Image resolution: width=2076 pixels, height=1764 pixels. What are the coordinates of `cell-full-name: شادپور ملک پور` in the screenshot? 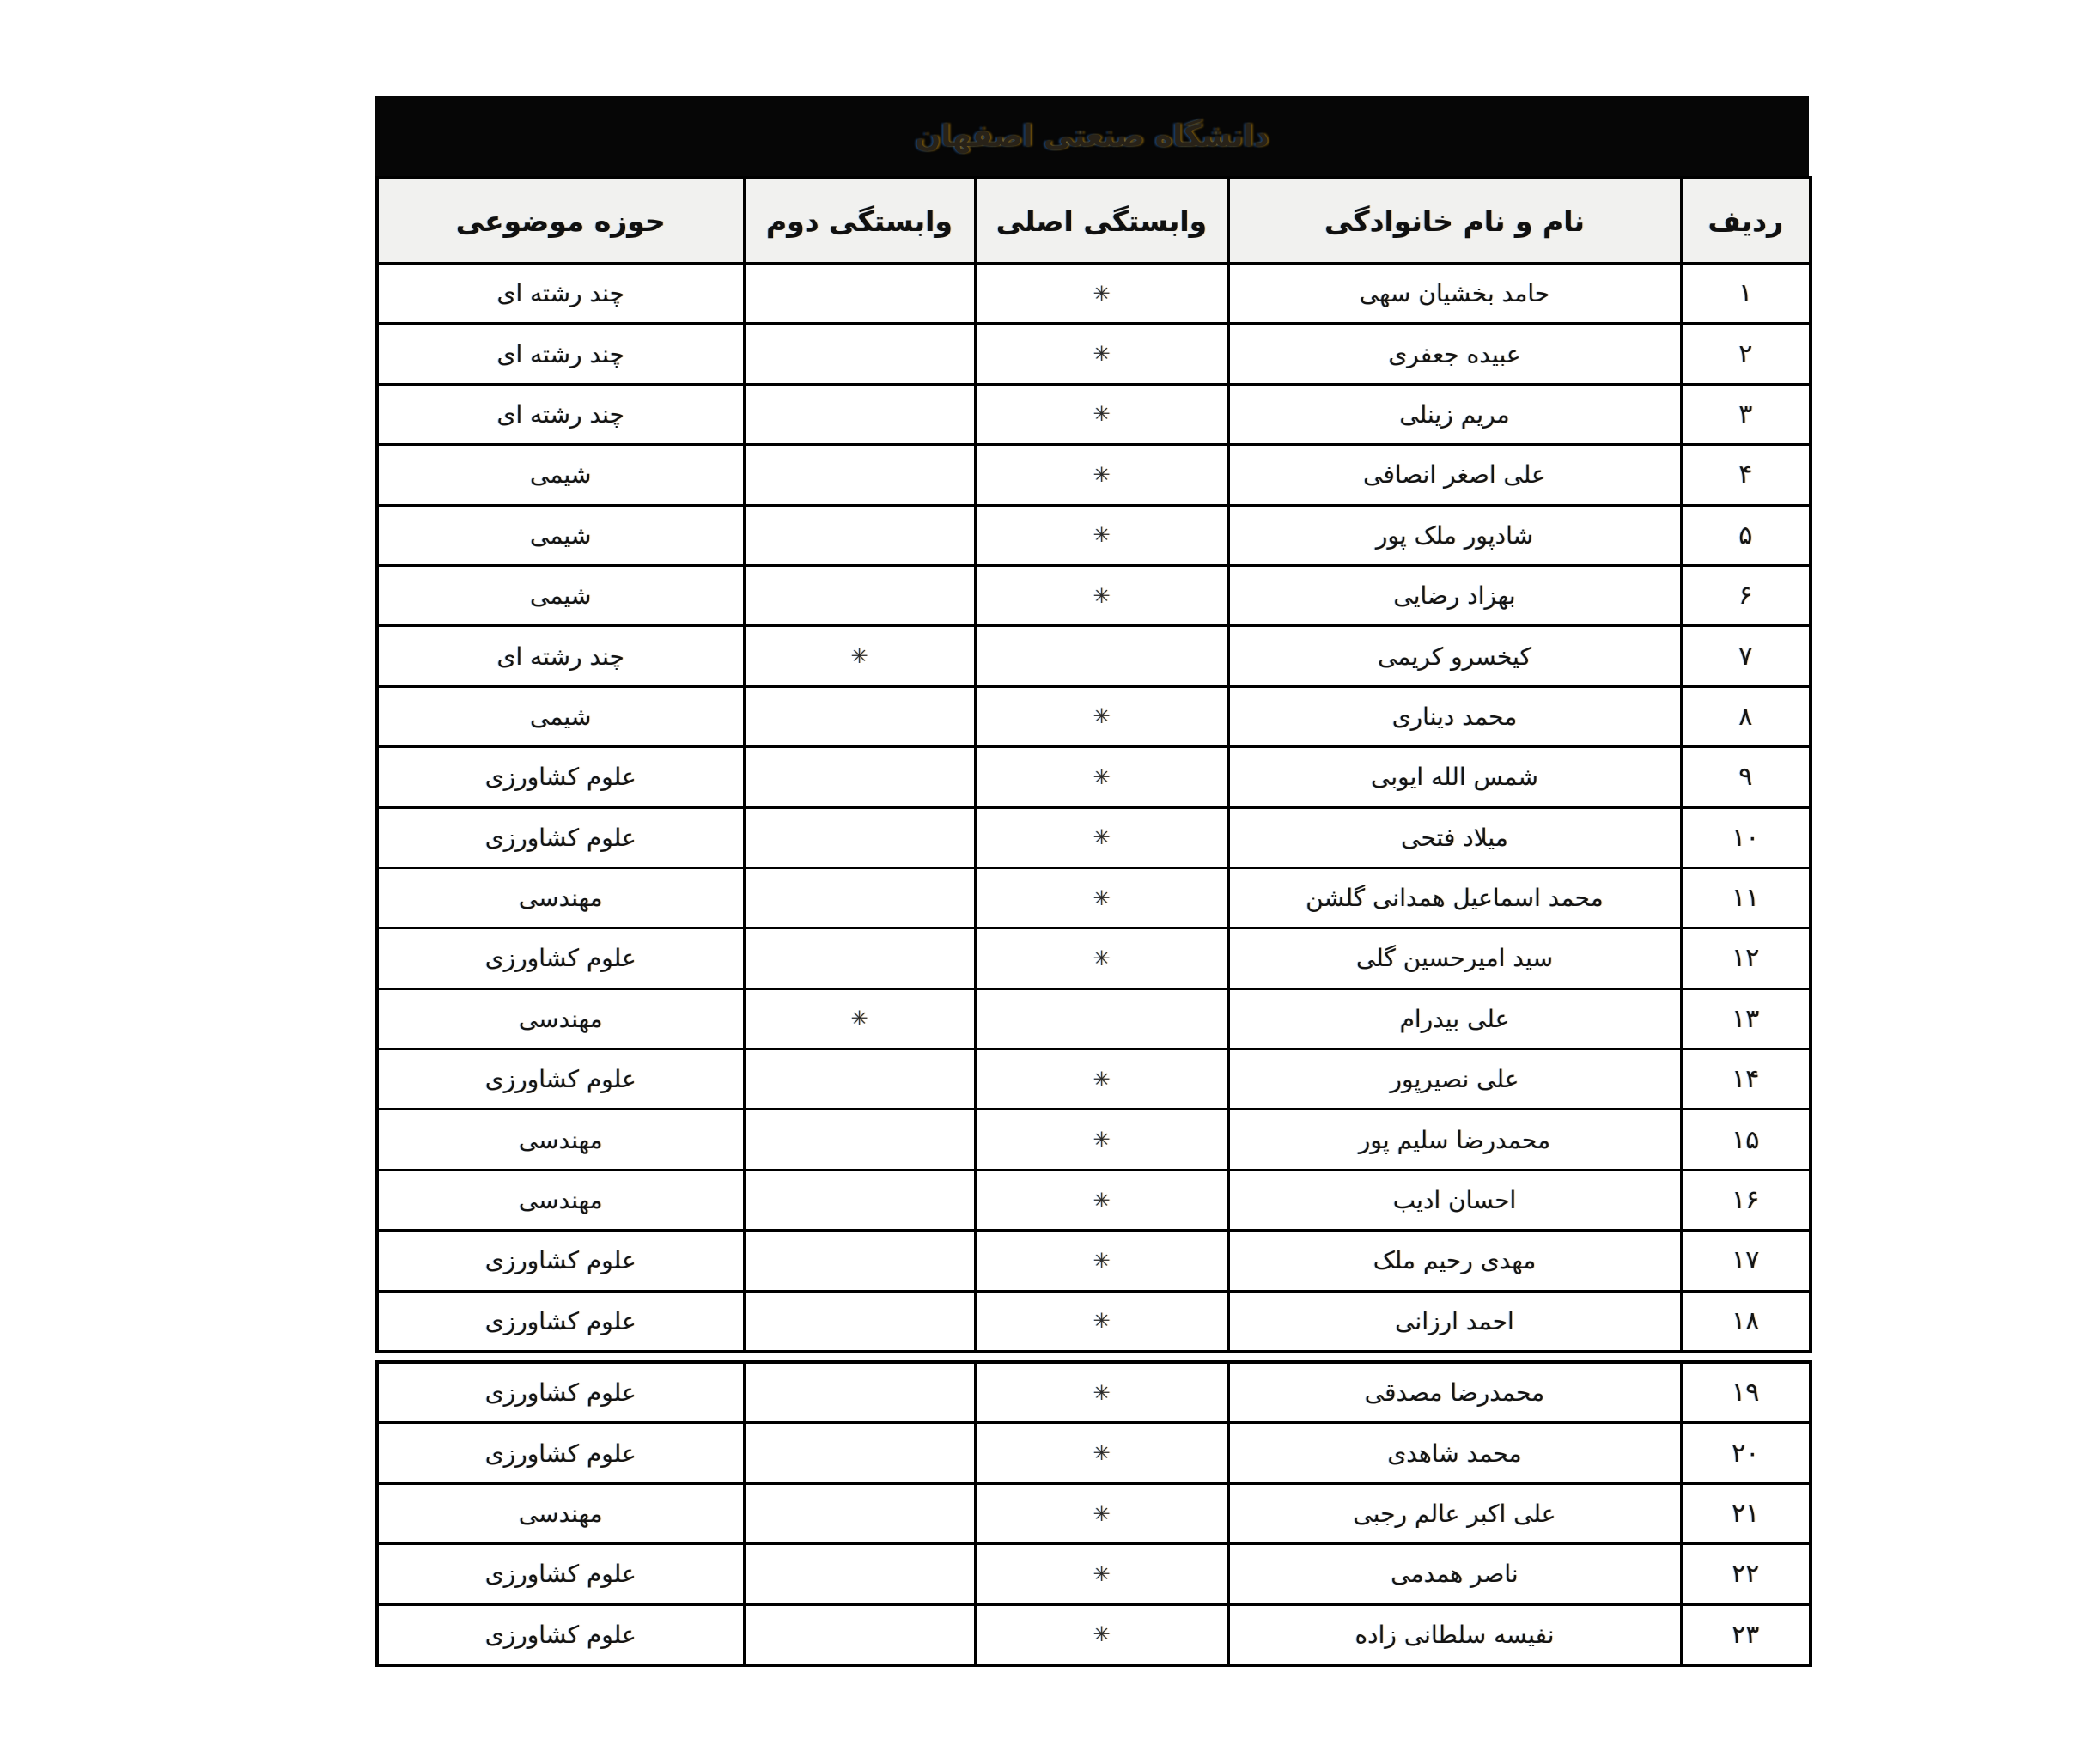 It's located at (1455, 535).